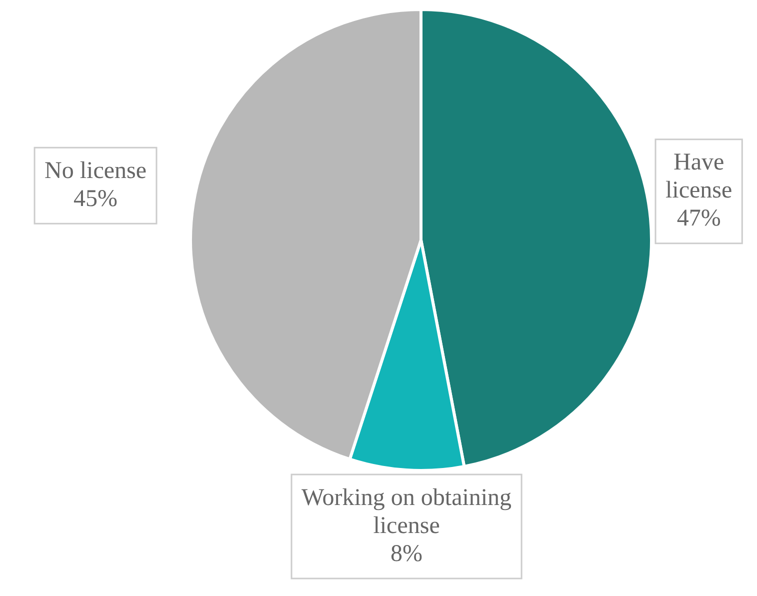 Image resolution: width=757 pixels, height=596 pixels. I want to click on data-label: 45%, so click(96, 199).